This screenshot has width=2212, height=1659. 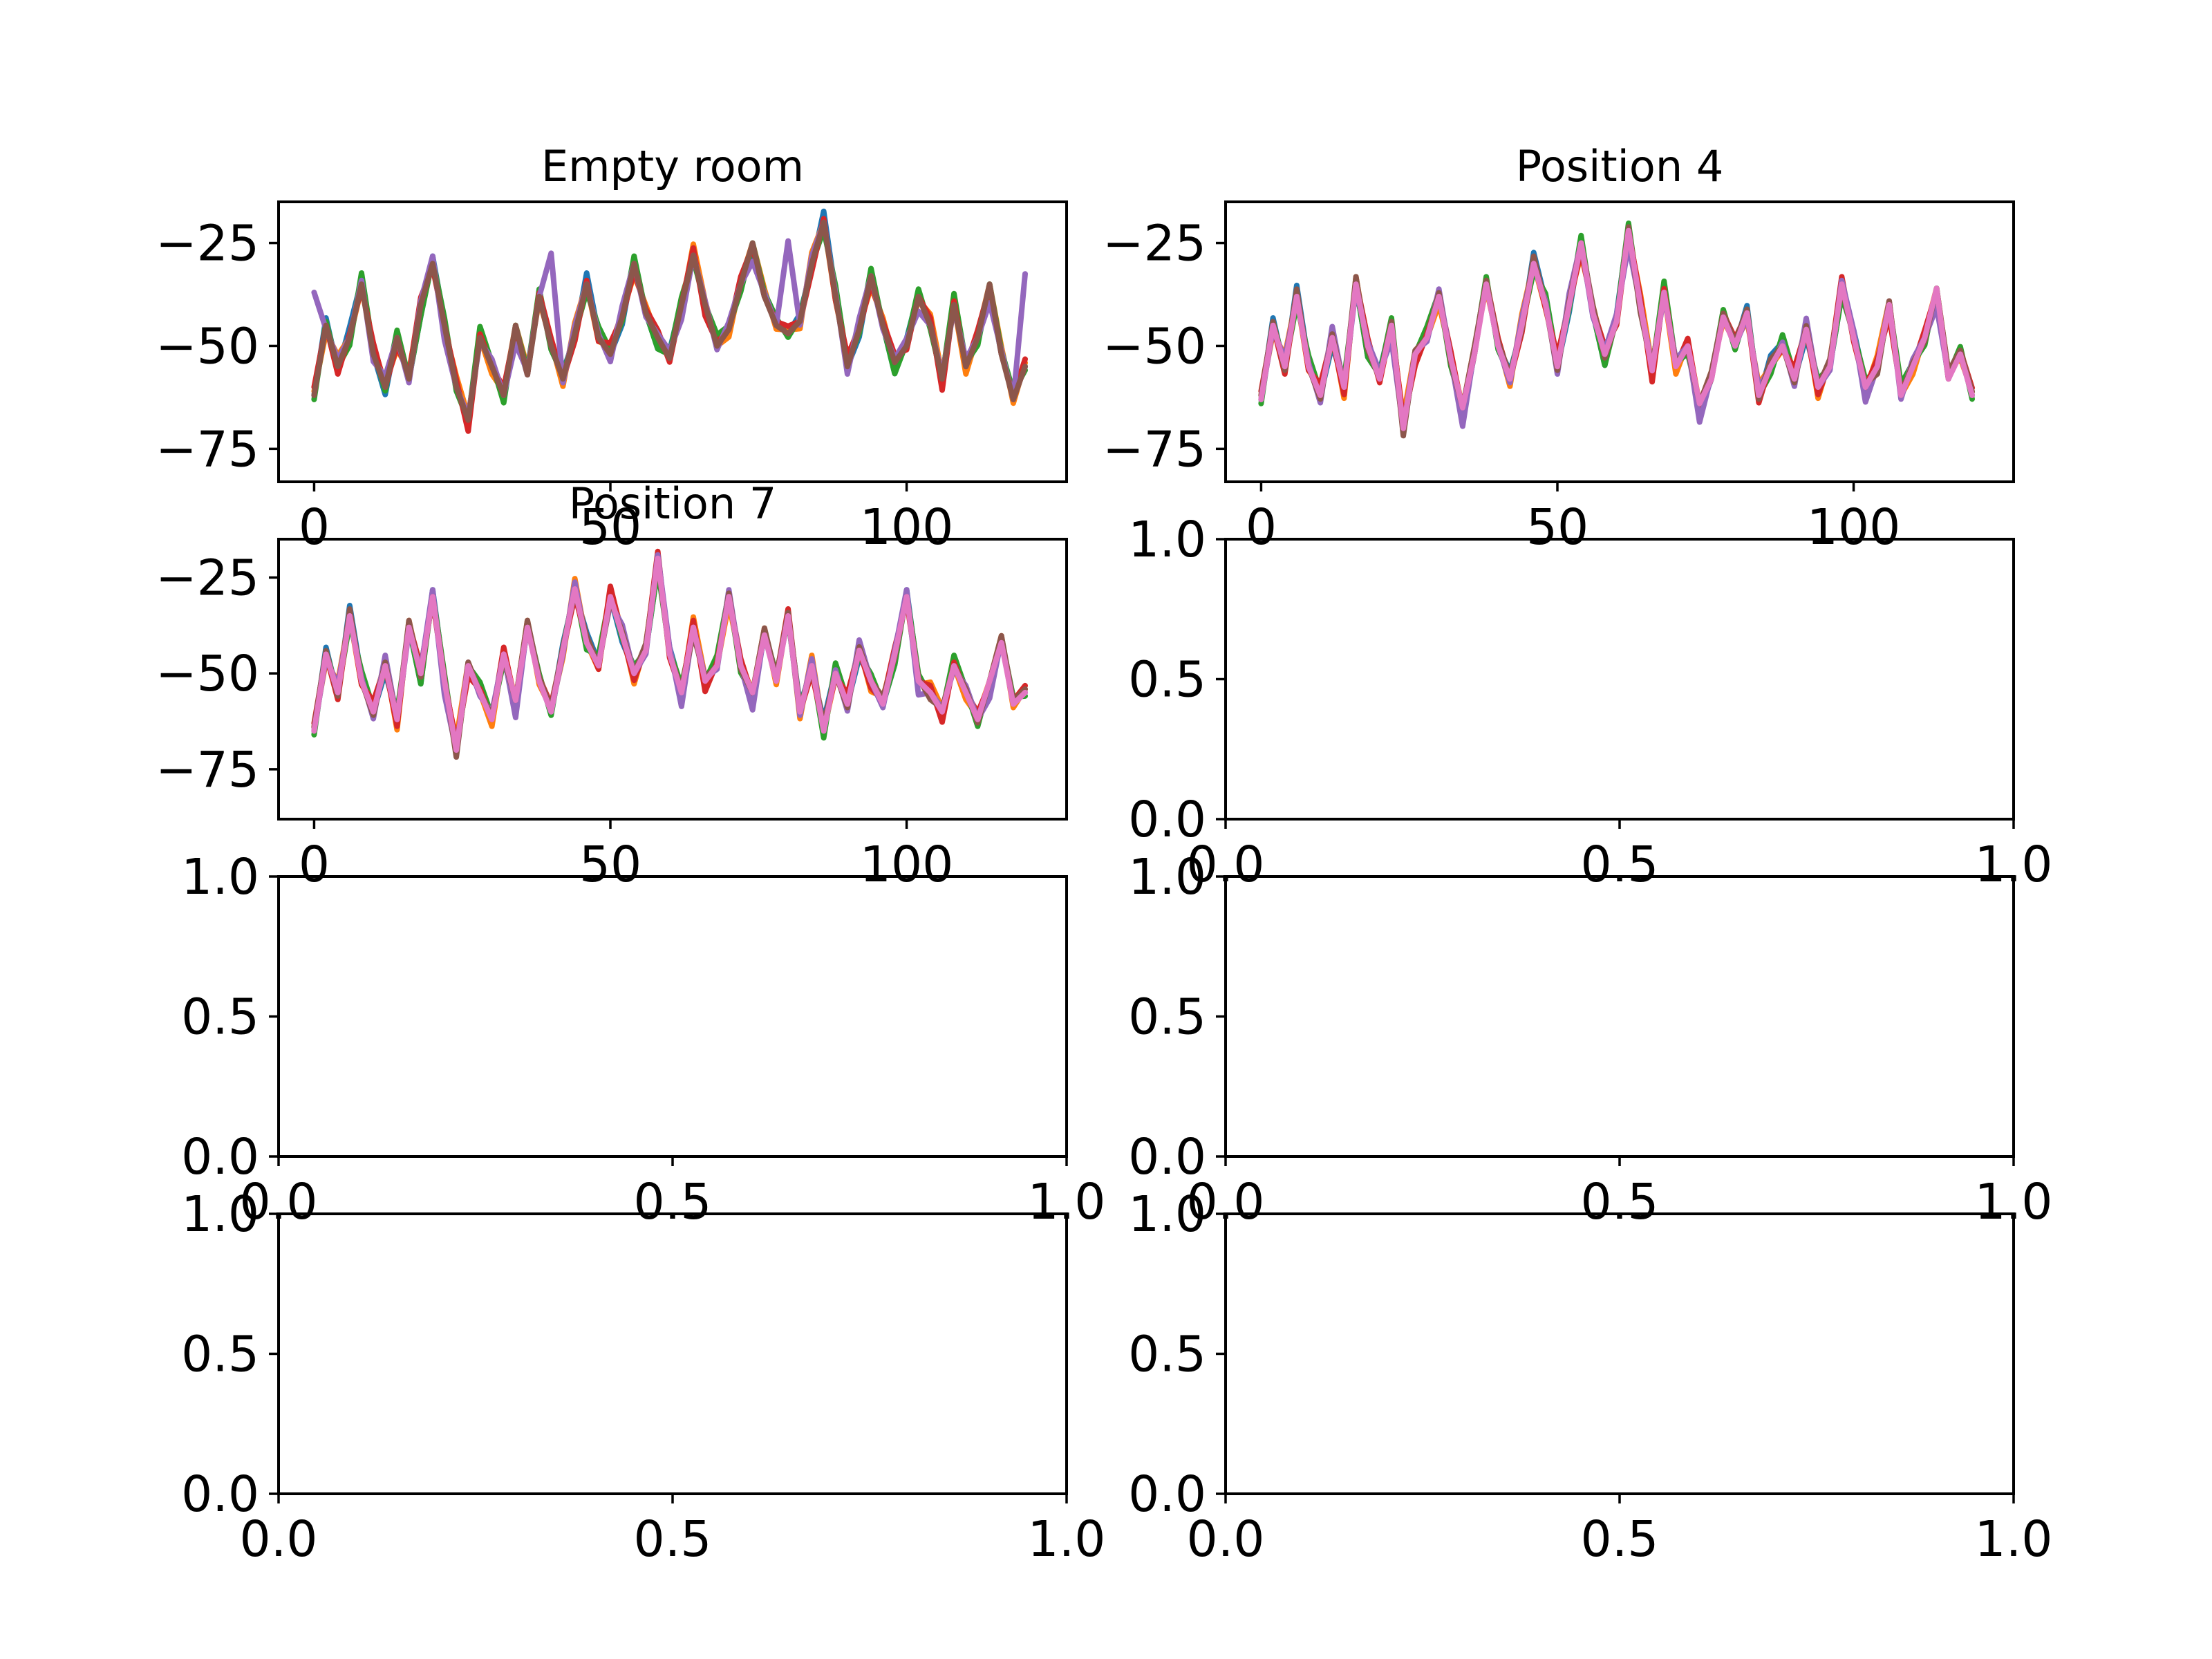 I want to click on panel-row-3-left: 0.0 0.5 1.00.00.51.0, so click(x=643, y=1039).